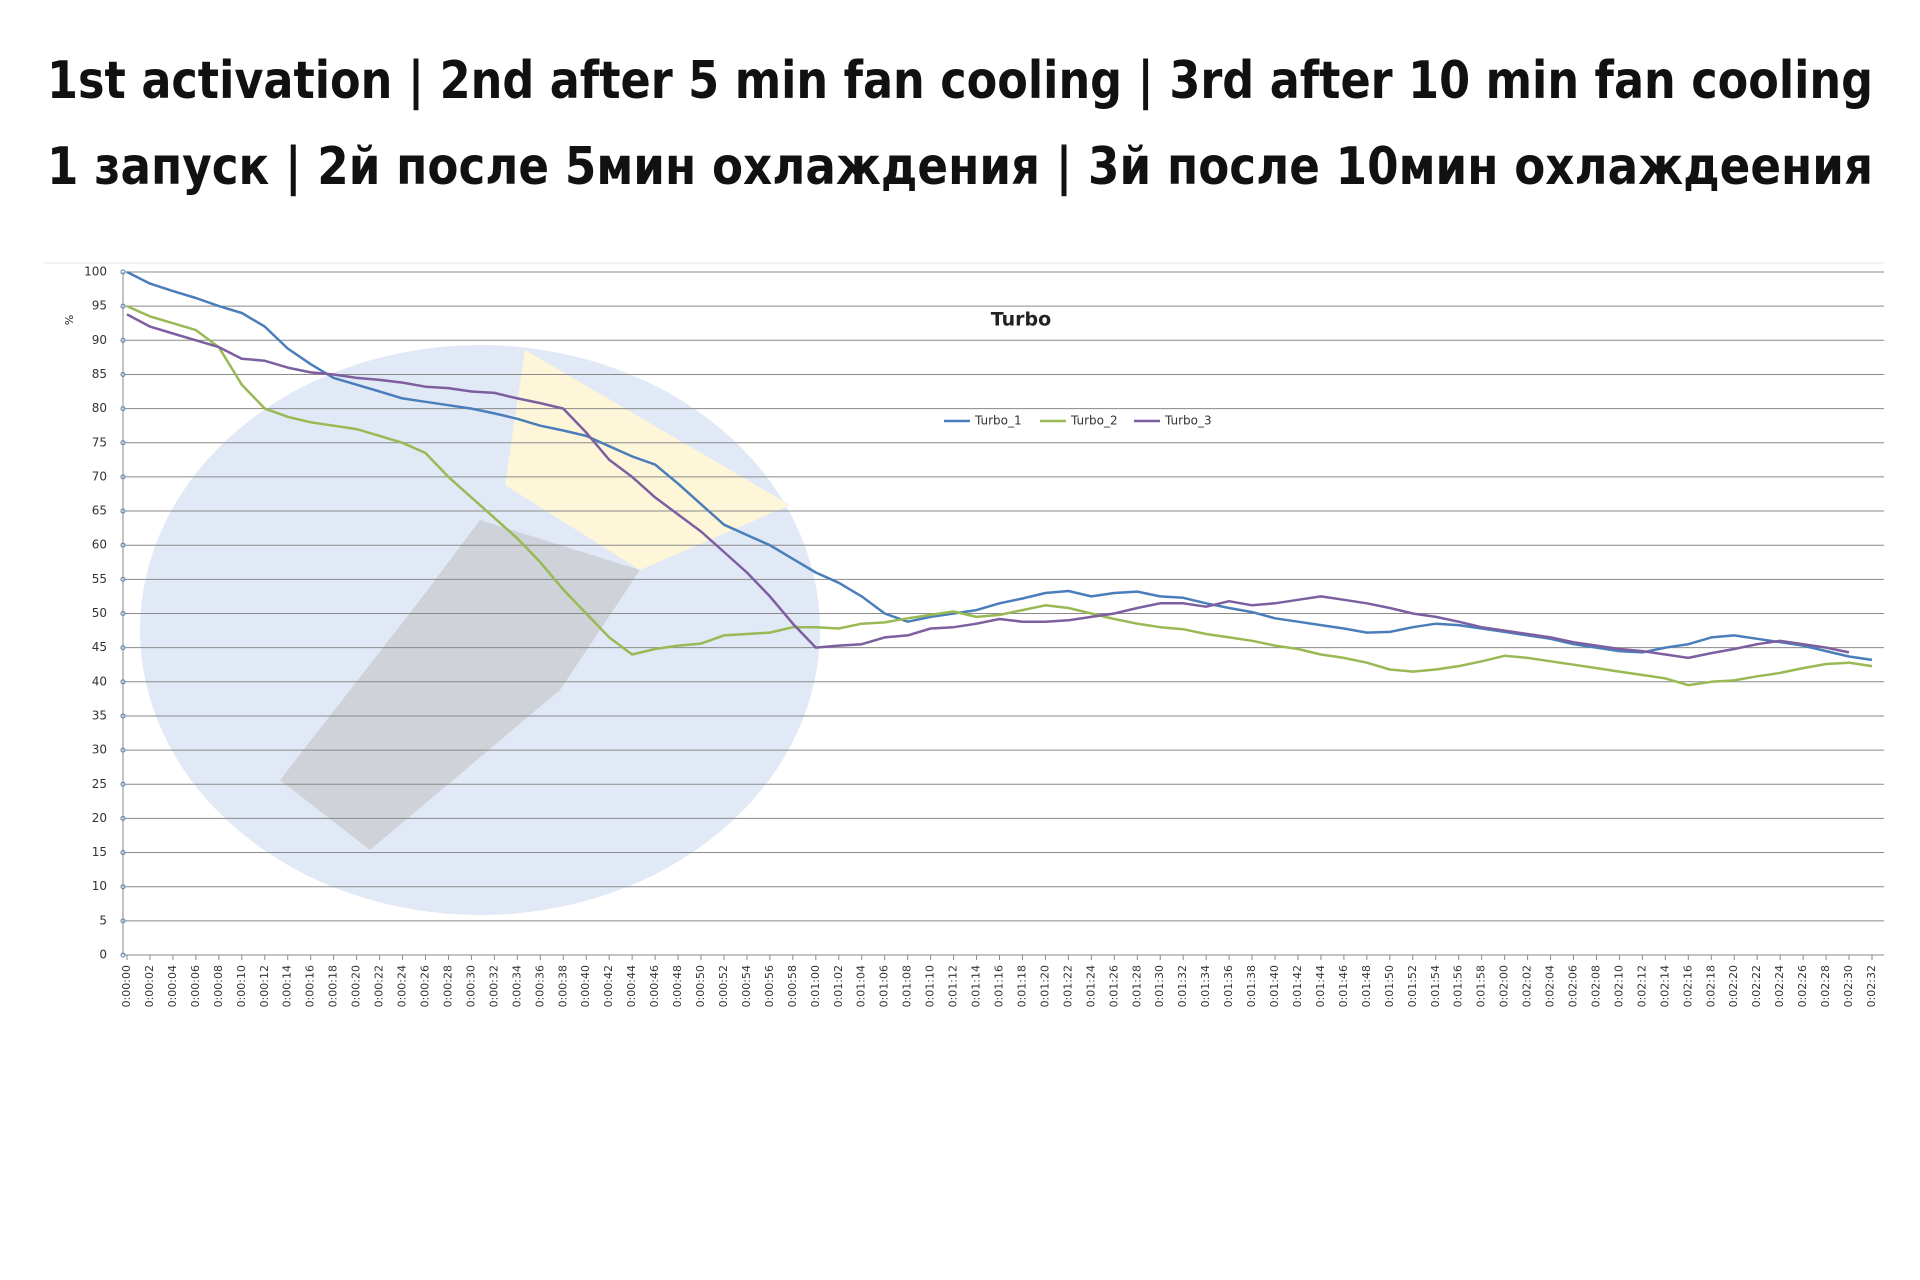 The image size is (1920, 1280). I want to click on x-tick-label: 0:01:58, so click(1481, 986).